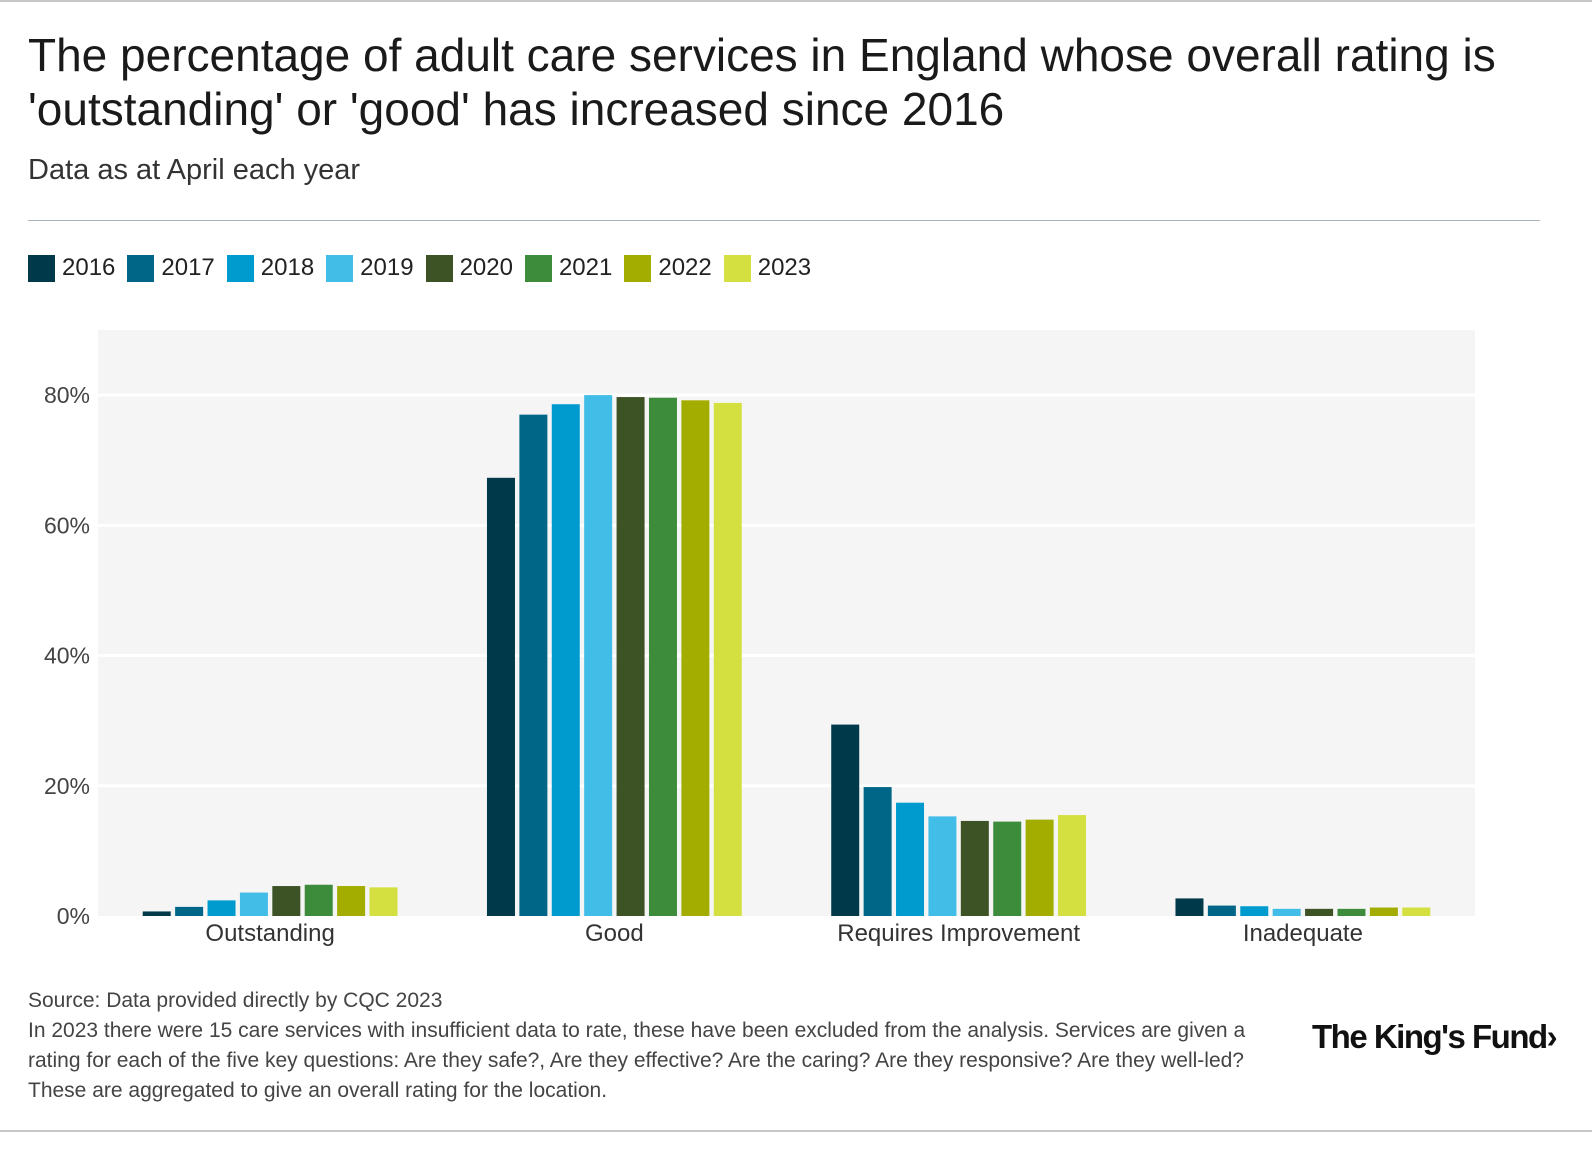 The height and width of the screenshot is (1150, 1592). What do you see at coordinates (1303, 933) in the screenshot?
I see `x-tick-label: Inadequate` at bounding box center [1303, 933].